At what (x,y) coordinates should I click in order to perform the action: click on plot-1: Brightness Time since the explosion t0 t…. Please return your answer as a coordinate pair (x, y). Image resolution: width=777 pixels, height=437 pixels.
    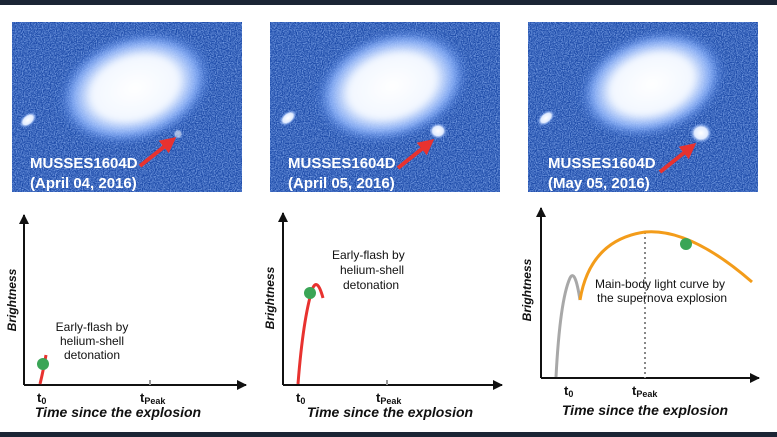
    Looking at the image, I should click on (126, 317).